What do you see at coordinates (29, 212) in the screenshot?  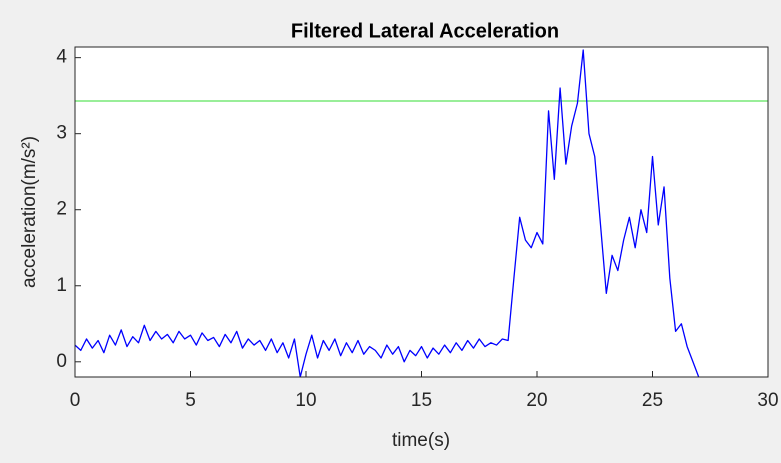 I see `y-axis-label: acceleration(m/s²)` at bounding box center [29, 212].